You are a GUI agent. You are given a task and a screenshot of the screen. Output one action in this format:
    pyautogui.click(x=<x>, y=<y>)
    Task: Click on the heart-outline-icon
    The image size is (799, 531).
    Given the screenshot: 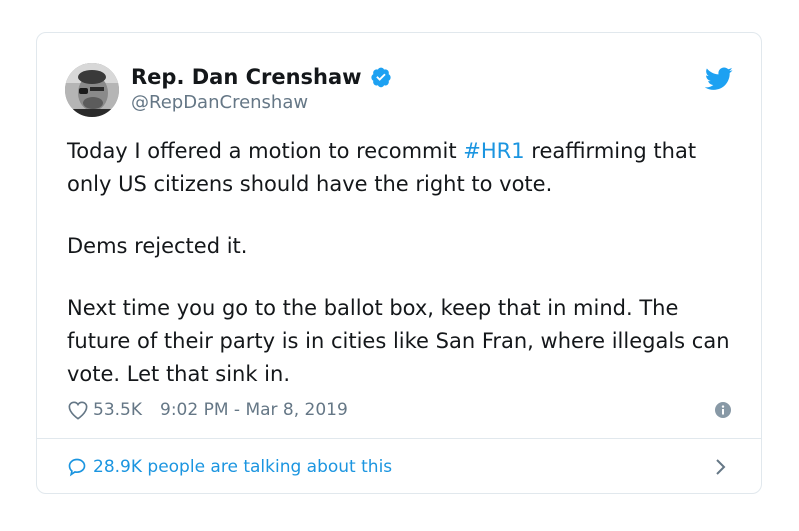 What is the action you would take?
    pyautogui.click(x=78, y=410)
    